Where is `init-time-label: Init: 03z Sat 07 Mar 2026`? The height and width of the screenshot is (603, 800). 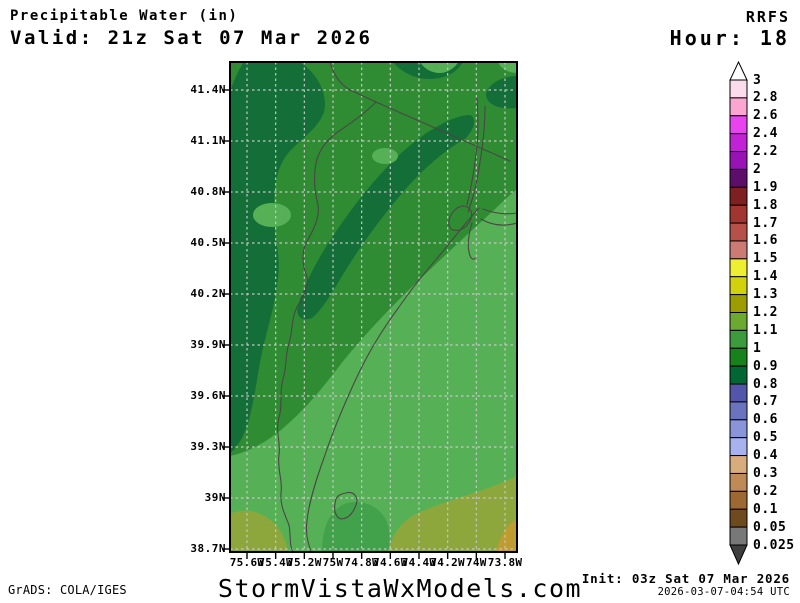
init-time-label: Init: 03z Sat 07 Mar 2026 is located at coordinates (685, 578).